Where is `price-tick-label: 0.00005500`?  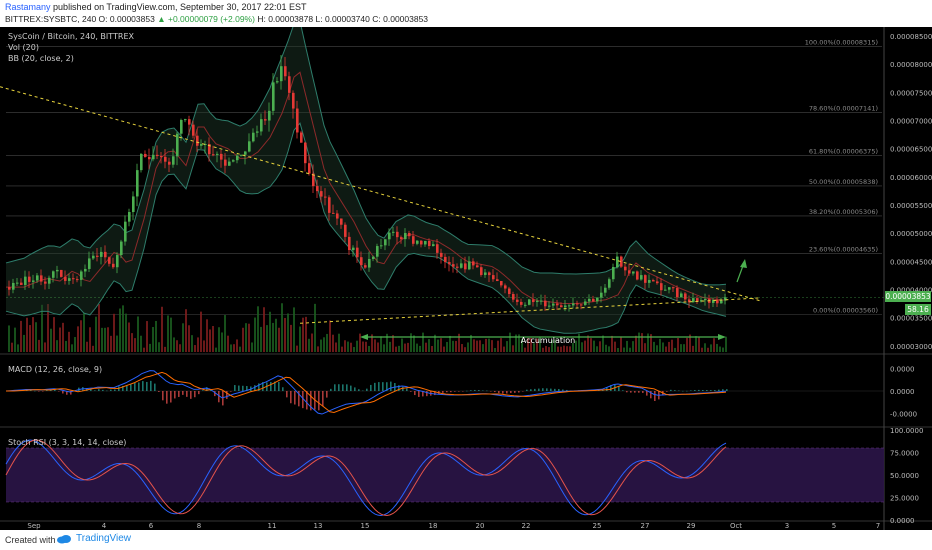
price-tick-label: 0.00005500 is located at coordinates (911, 206).